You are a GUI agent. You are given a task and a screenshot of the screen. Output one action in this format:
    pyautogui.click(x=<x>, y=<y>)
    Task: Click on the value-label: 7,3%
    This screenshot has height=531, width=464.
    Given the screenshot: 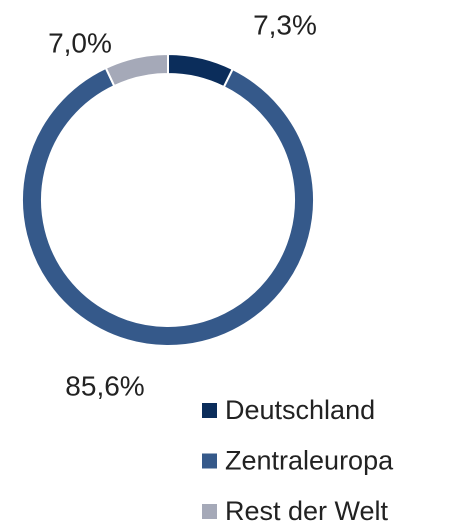 What is the action you would take?
    pyautogui.click(x=285, y=24)
    